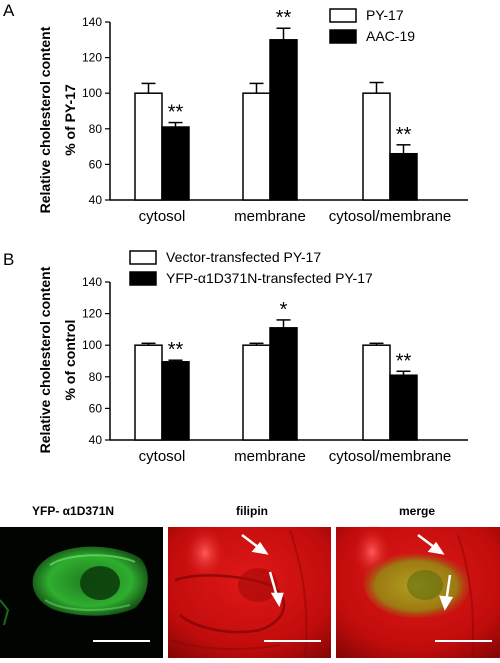 This screenshot has width=500, height=663. Describe the element at coordinates (418, 591) in the screenshot. I see `micro-image-merge` at that location.